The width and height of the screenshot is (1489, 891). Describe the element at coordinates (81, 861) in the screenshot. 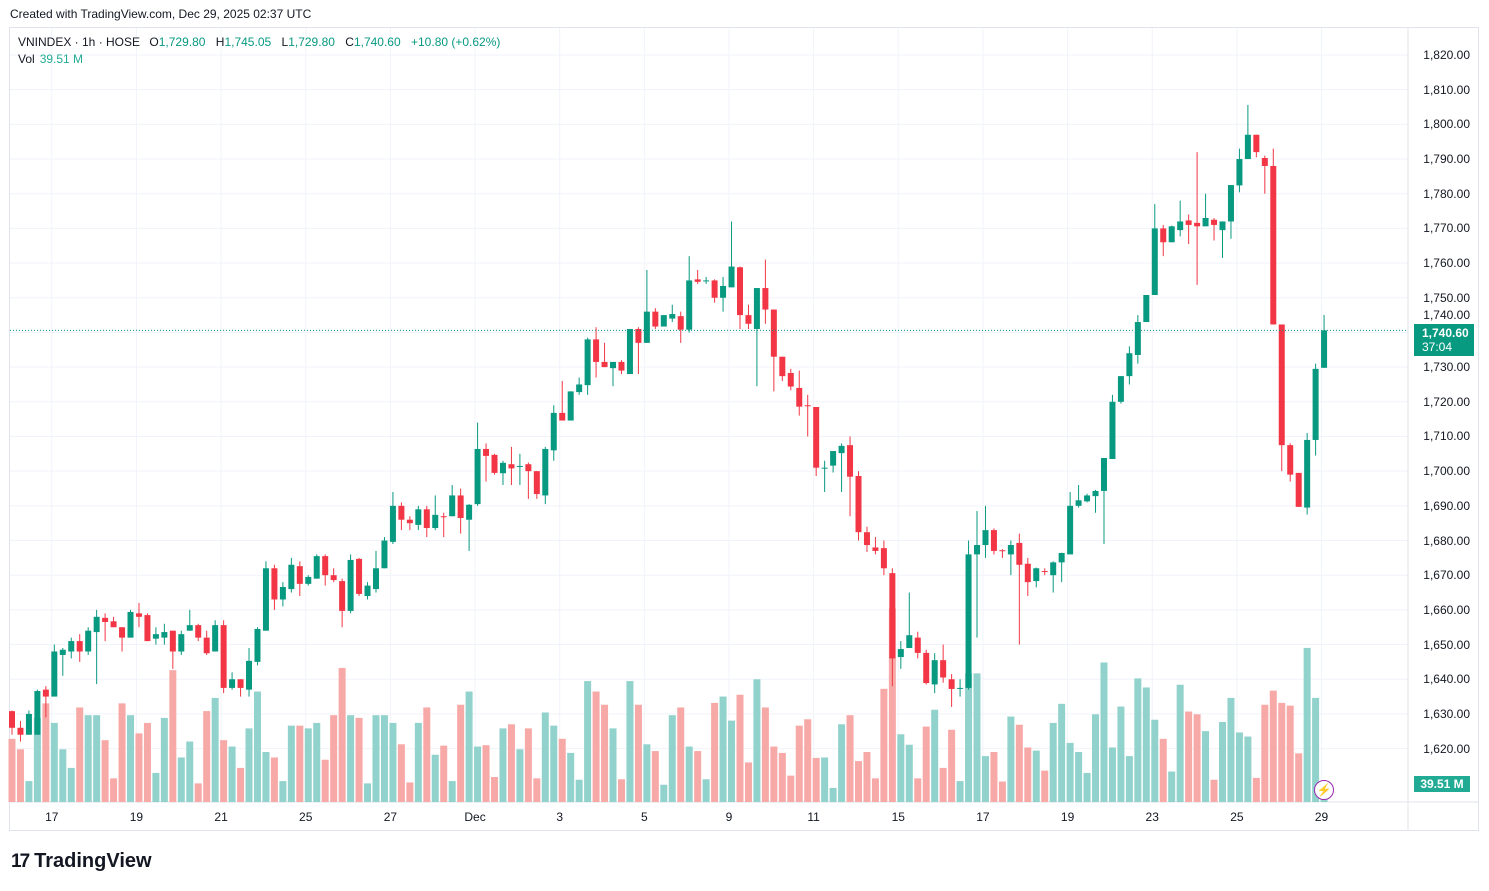

I see `tradingview-logo: 17 TradingView` at that location.